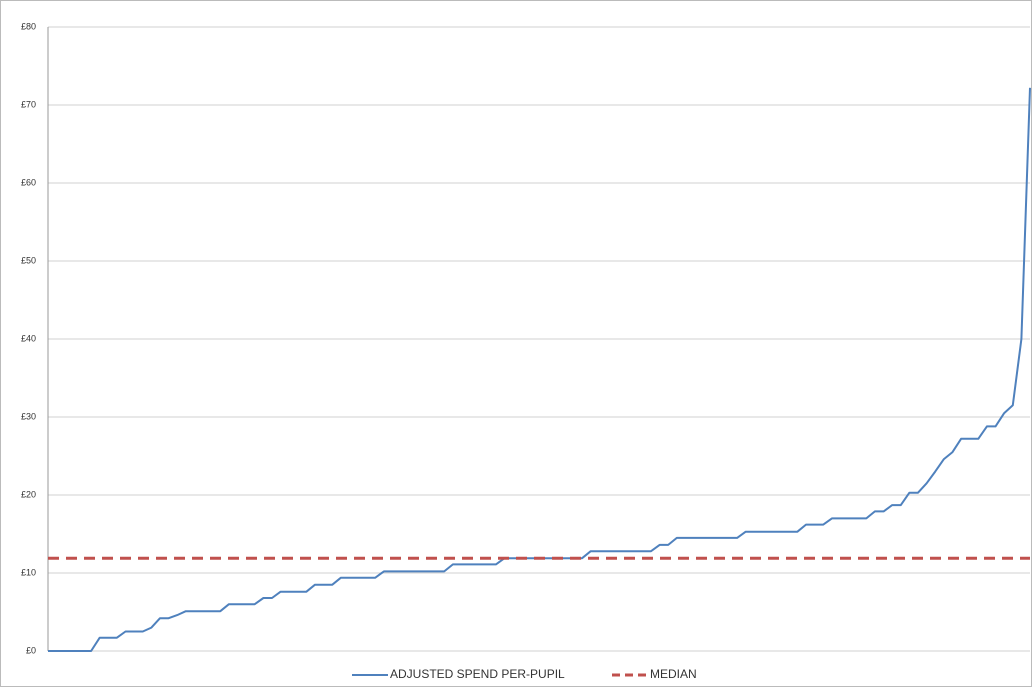 The image size is (1033, 688). What do you see at coordinates (28, 260) in the screenshot?
I see `y-tick-label: £50` at bounding box center [28, 260].